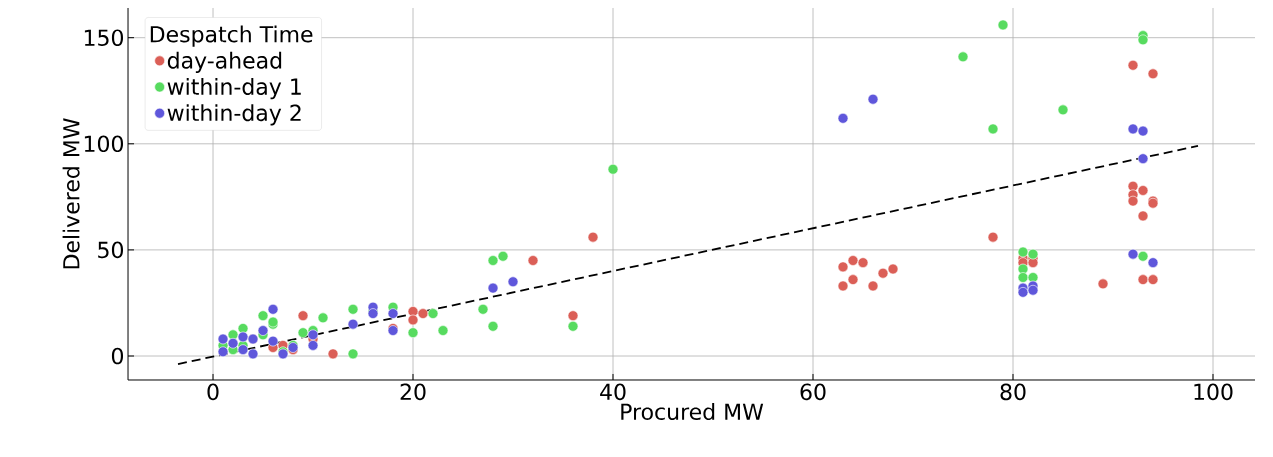 The image size is (1273, 457). Describe the element at coordinates (213, 392) in the screenshot. I see `x-tick-label: 0` at that location.